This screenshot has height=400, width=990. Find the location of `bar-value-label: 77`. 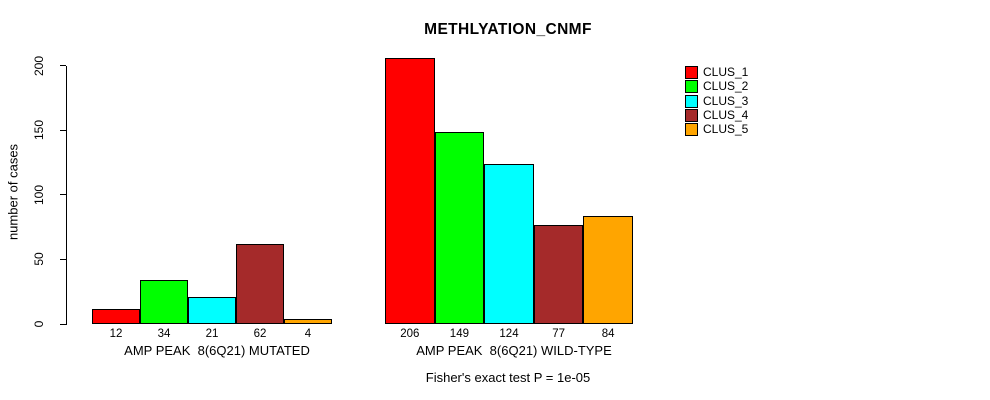

bar-value-label: 77 is located at coordinates (558, 334).